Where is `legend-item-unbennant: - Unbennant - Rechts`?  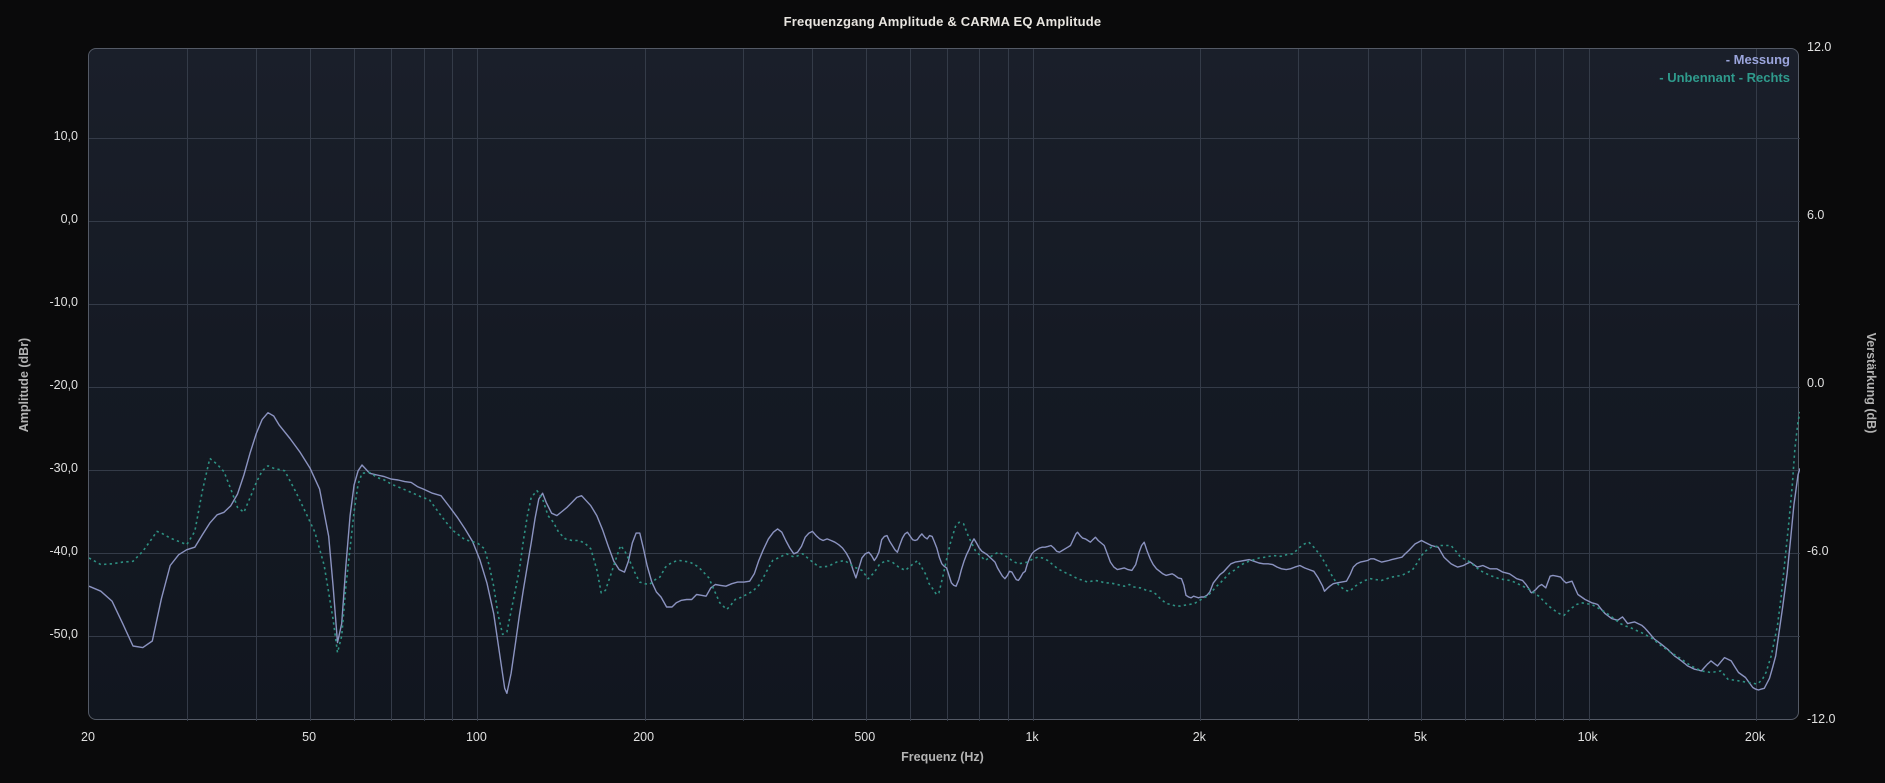
legend-item-unbennant: - Unbennant - Rechts is located at coordinates (1724, 77).